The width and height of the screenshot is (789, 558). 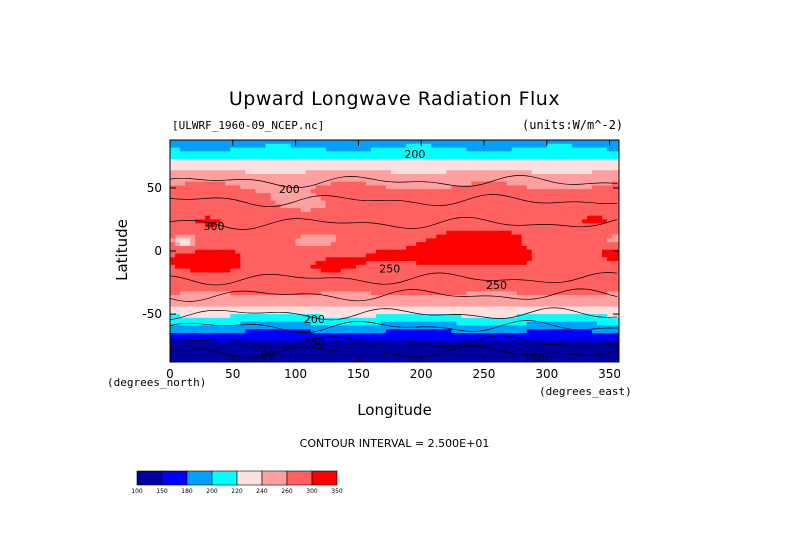 What do you see at coordinates (394, 410) in the screenshot?
I see `x-axis-label: Longitude` at bounding box center [394, 410].